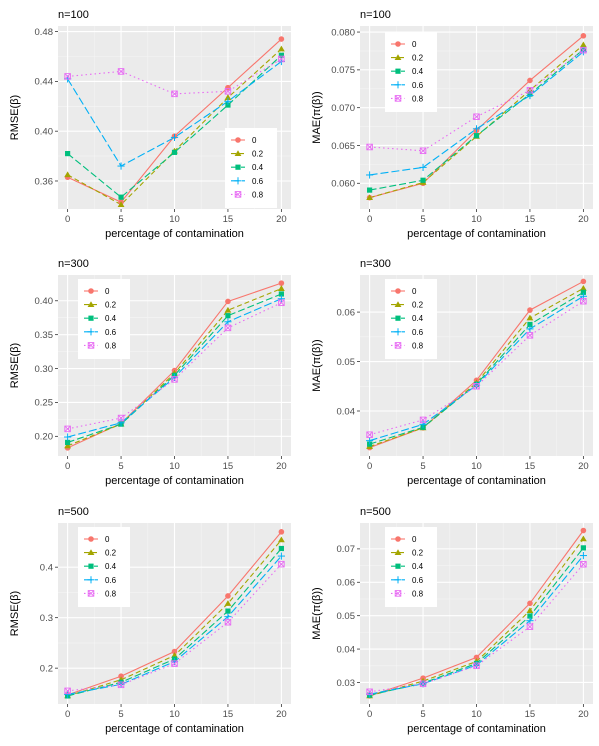 This screenshot has height=746, width=599. Describe the element at coordinates (343, 70) in the screenshot. I see `y-tick-label: 0.075` at that location.